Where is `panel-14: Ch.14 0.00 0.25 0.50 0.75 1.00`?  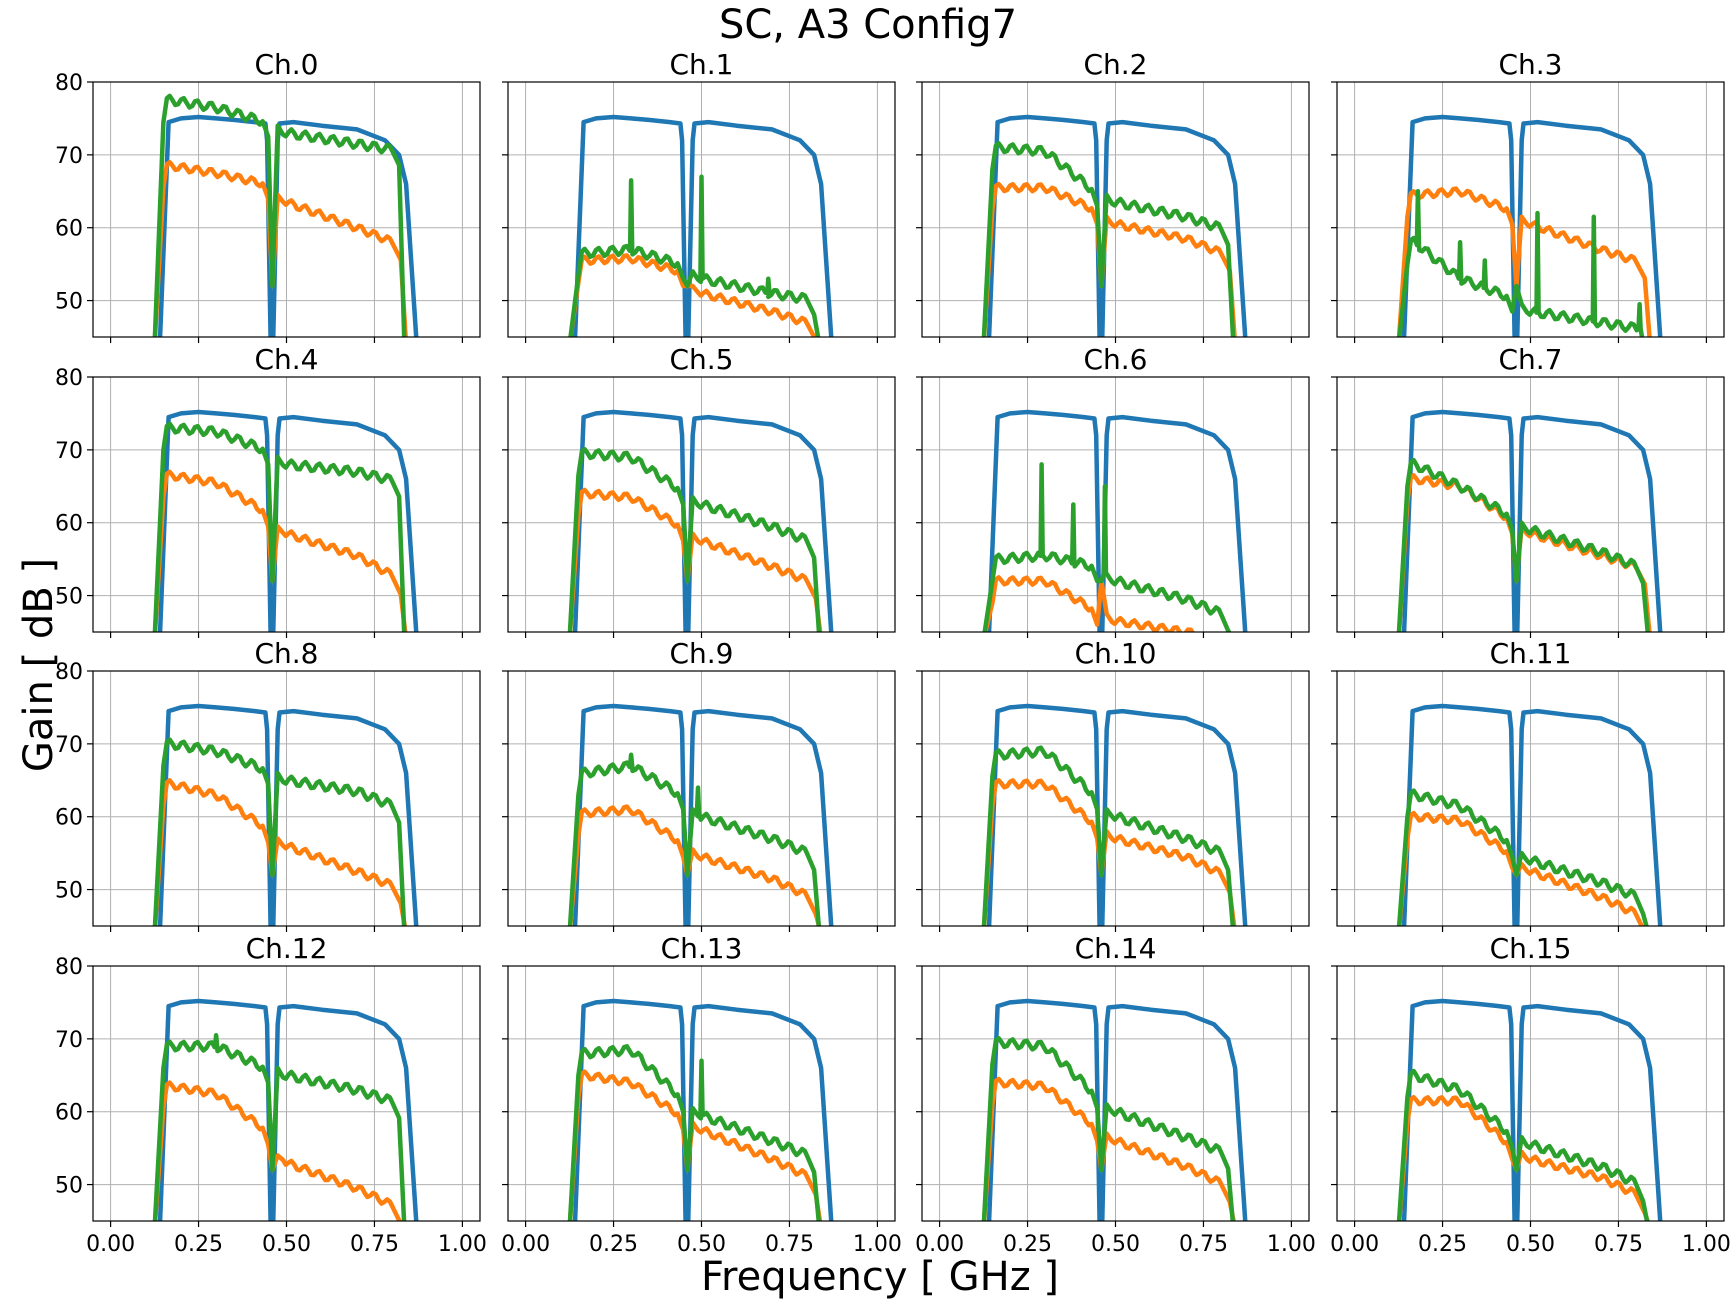 panel-14: Ch.14 0.00 0.25 0.50 0.75 1.00 is located at coordinates (1115, 1094).